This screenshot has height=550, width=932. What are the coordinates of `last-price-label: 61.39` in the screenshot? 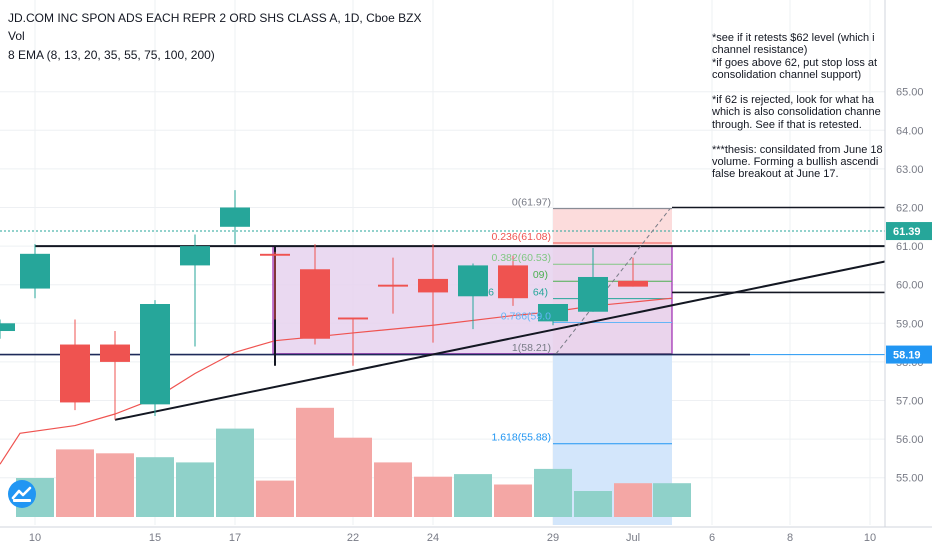 It's located at (907, 232).